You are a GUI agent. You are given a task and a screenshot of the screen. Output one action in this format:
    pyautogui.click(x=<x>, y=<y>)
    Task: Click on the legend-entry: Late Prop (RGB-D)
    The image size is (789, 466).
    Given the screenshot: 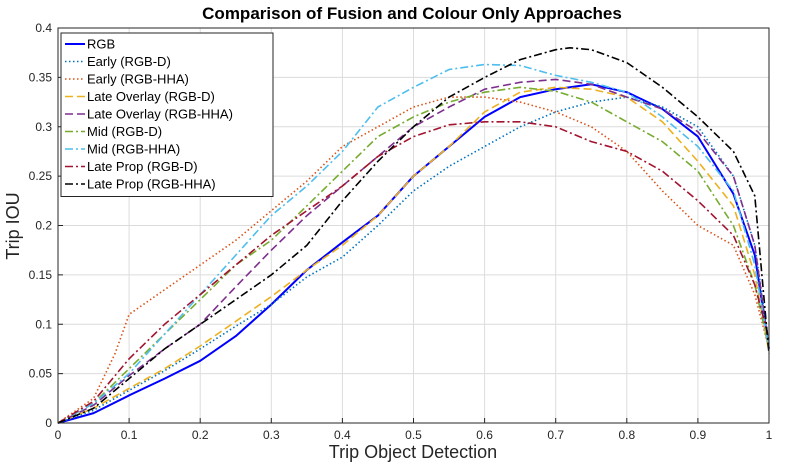 What is the action you would take?
    pyautogui.click(x=142, y=166)
    